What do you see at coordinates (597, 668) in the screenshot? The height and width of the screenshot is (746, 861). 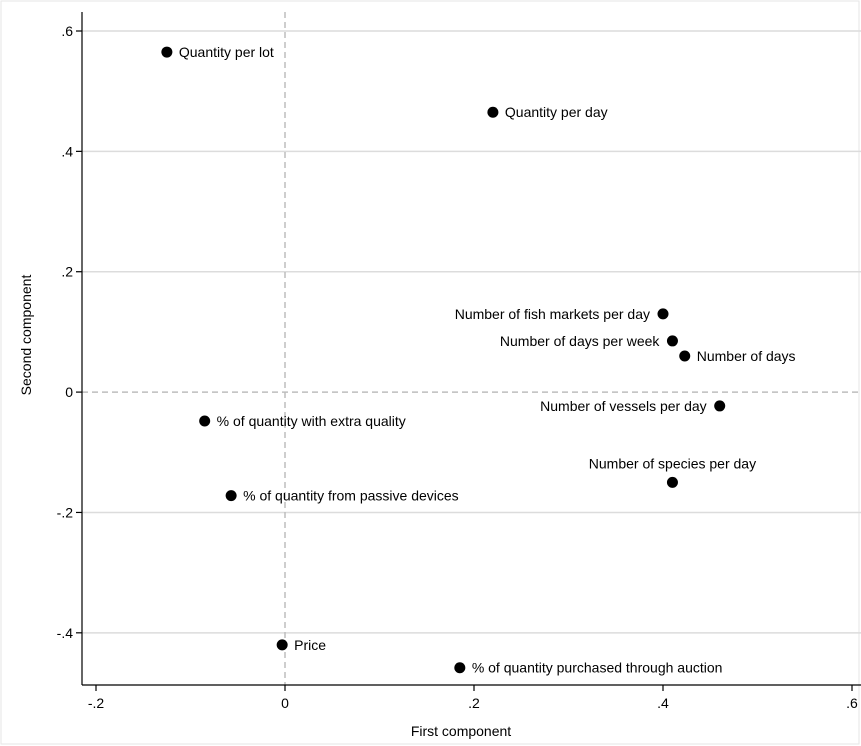 I see `point-label: % of quantity purchased through auction` at bounding box center [597, 668].